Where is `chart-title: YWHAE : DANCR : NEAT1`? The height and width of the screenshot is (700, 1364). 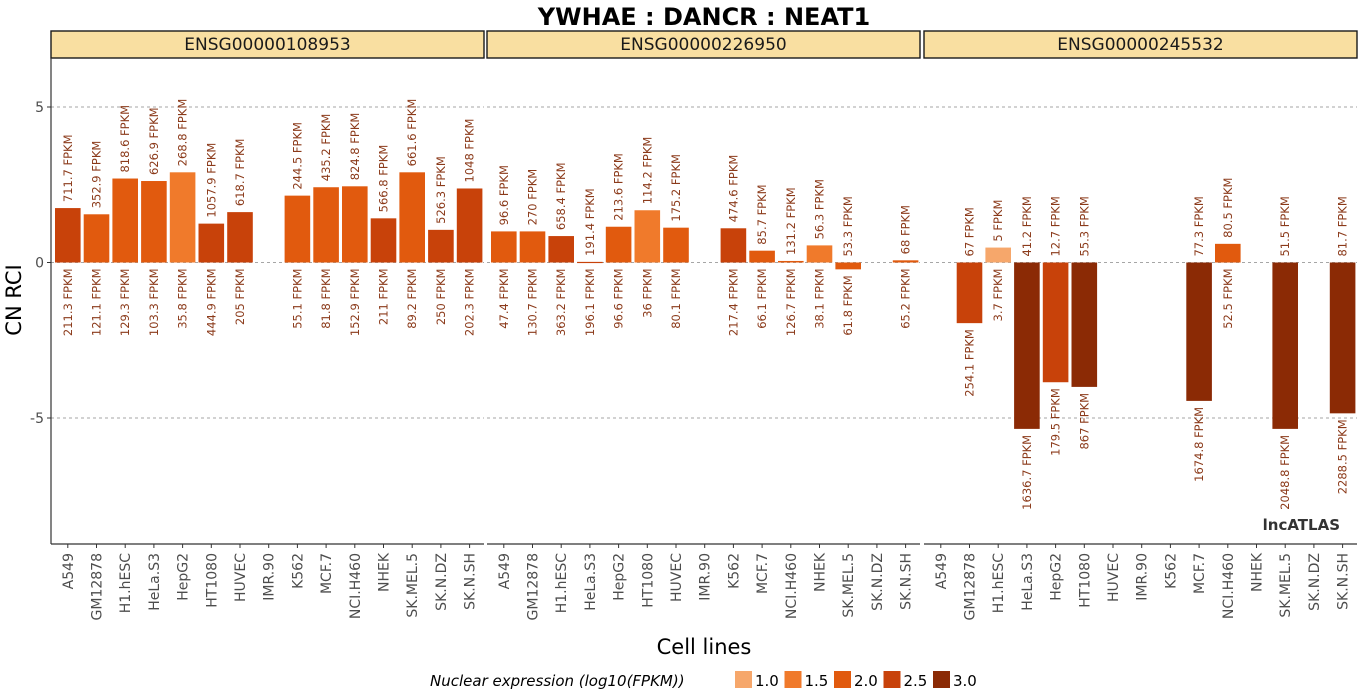 chart-title: YWHAE : DANCR : NEAT1 is located at coordinates (703, 17).